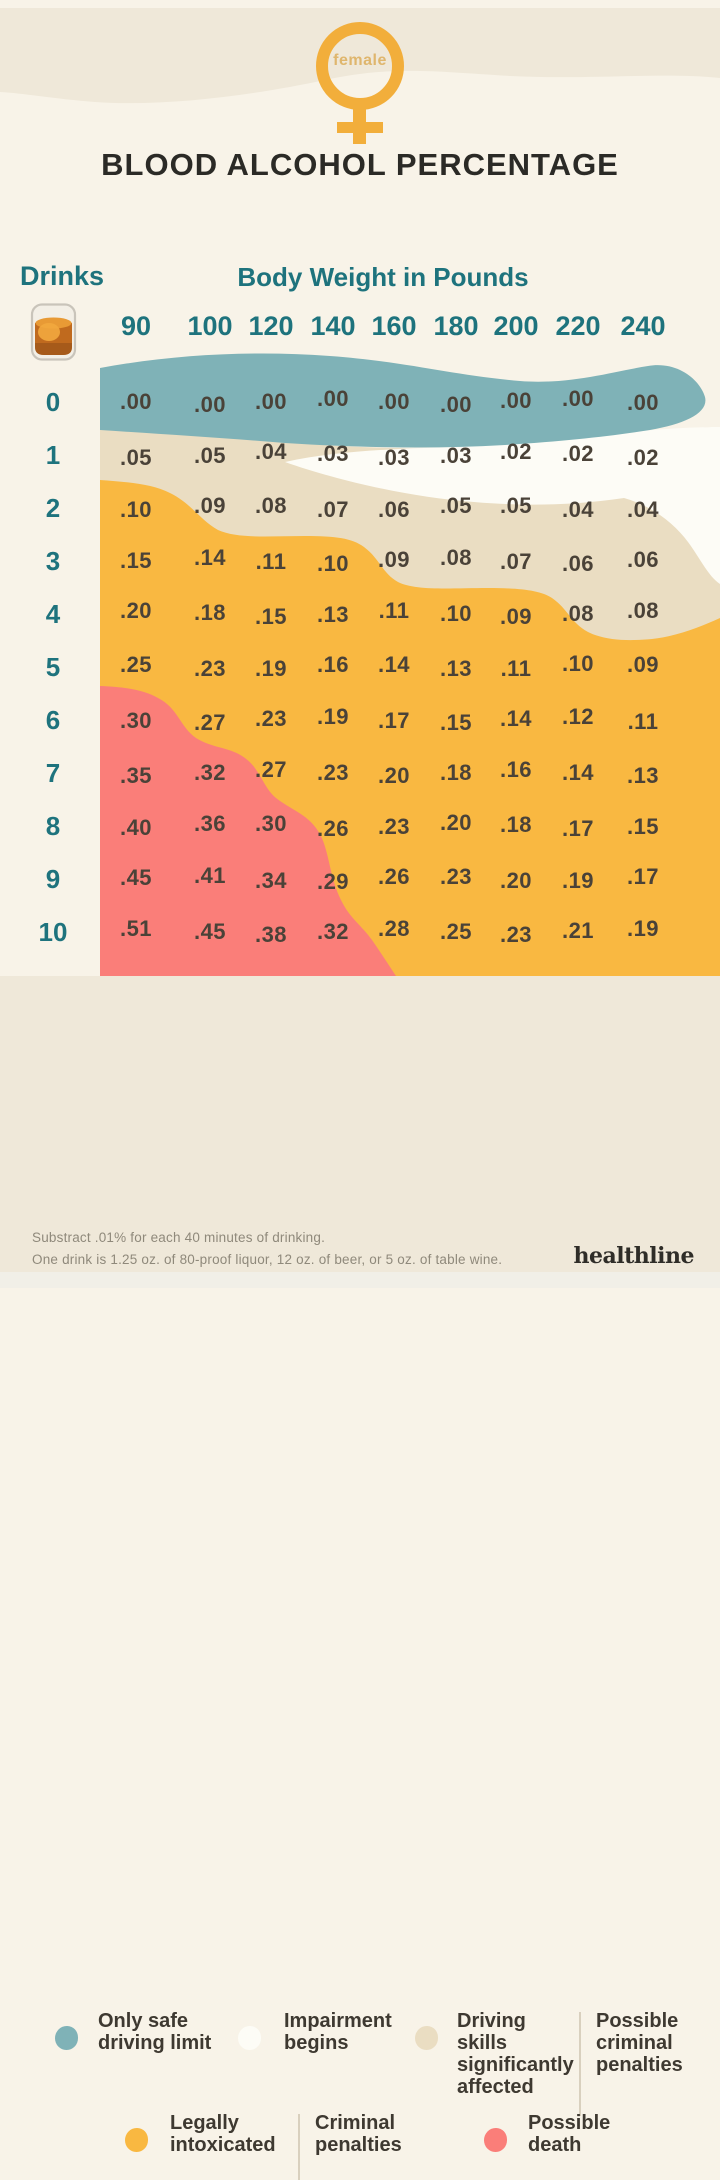  I want to click on legend-item-possible-death: Possible death, so click(561, 2134).